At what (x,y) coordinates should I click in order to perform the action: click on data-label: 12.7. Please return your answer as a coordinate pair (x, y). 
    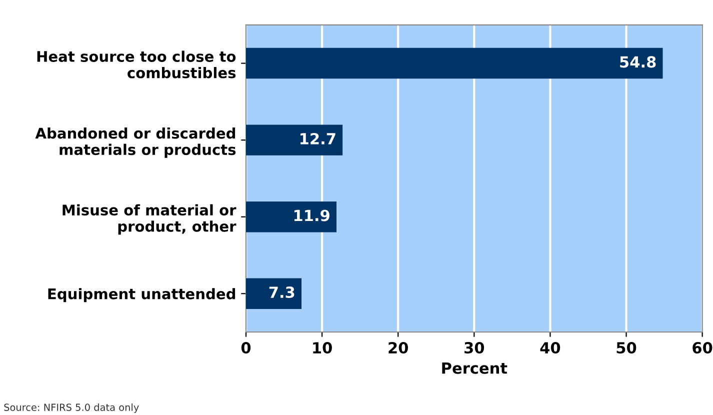
    Looking at the image, I should click on (318, 138).